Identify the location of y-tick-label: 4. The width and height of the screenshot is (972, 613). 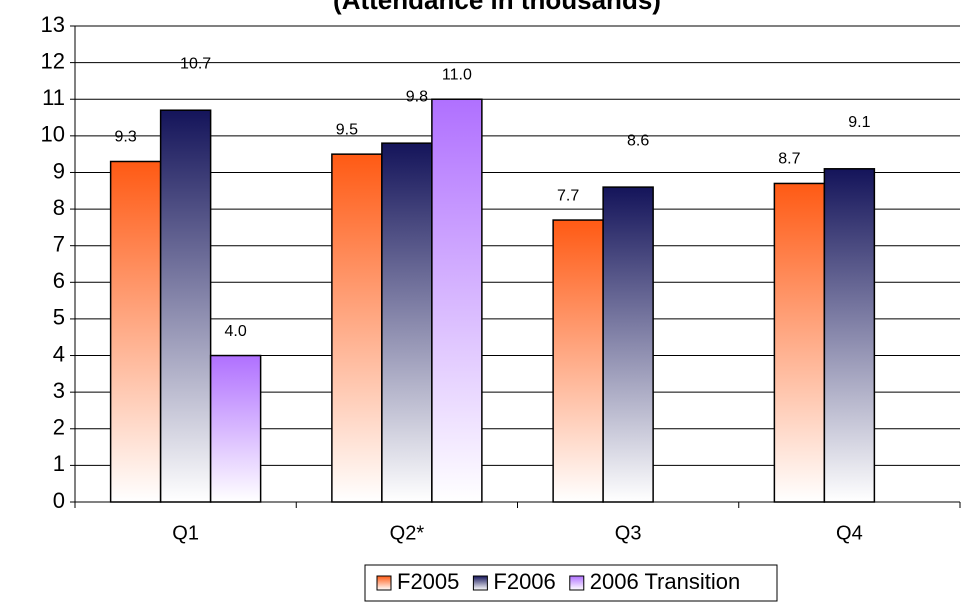
(59, 353).